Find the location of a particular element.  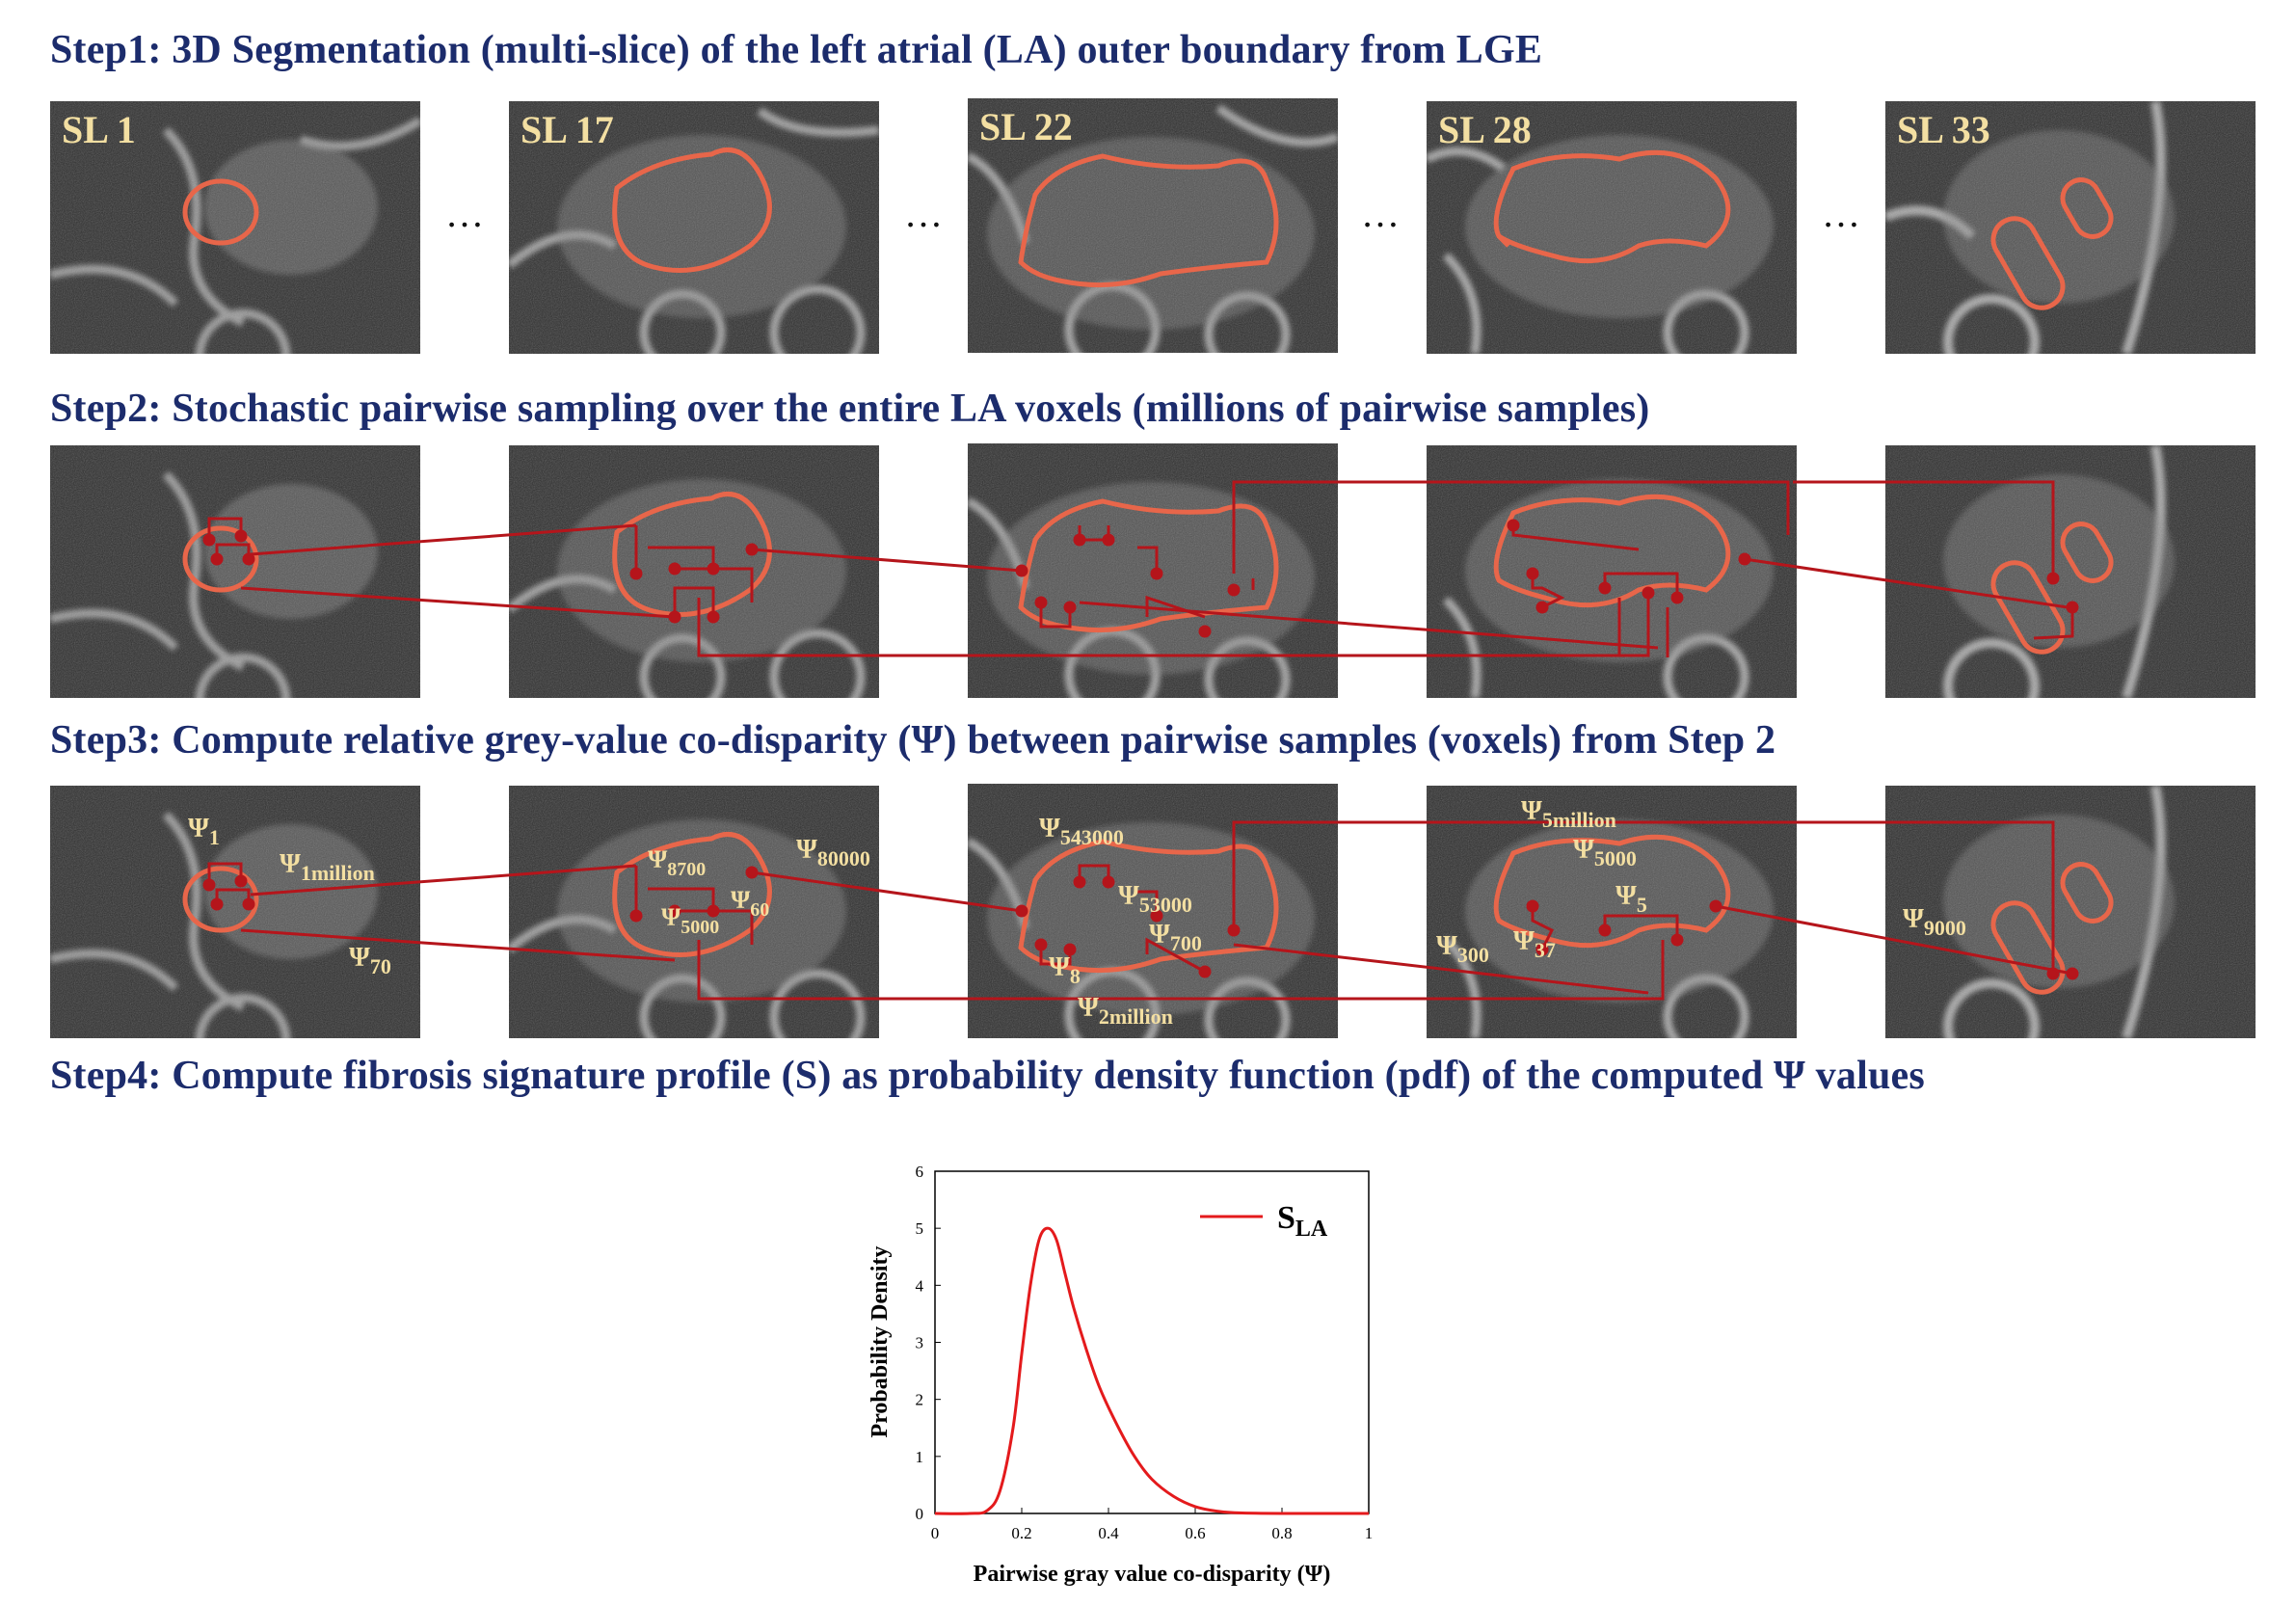

x-axis-label: Pairwise gray value co-disparity (Ψ) is located at coordinates (1152, 1574).